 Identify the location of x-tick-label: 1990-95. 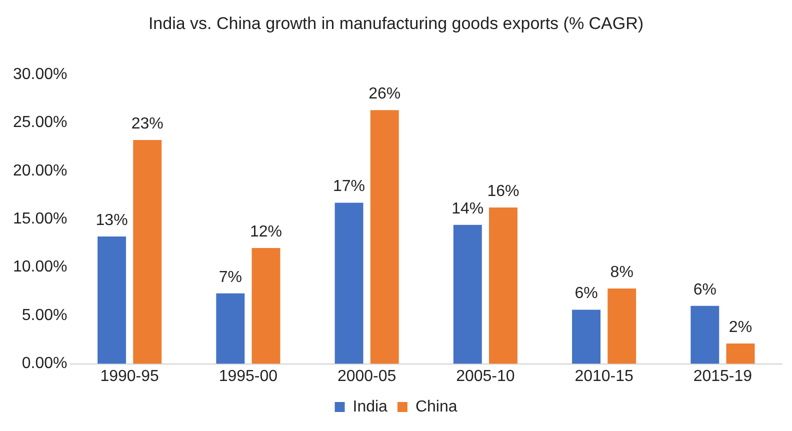
(130, 376).